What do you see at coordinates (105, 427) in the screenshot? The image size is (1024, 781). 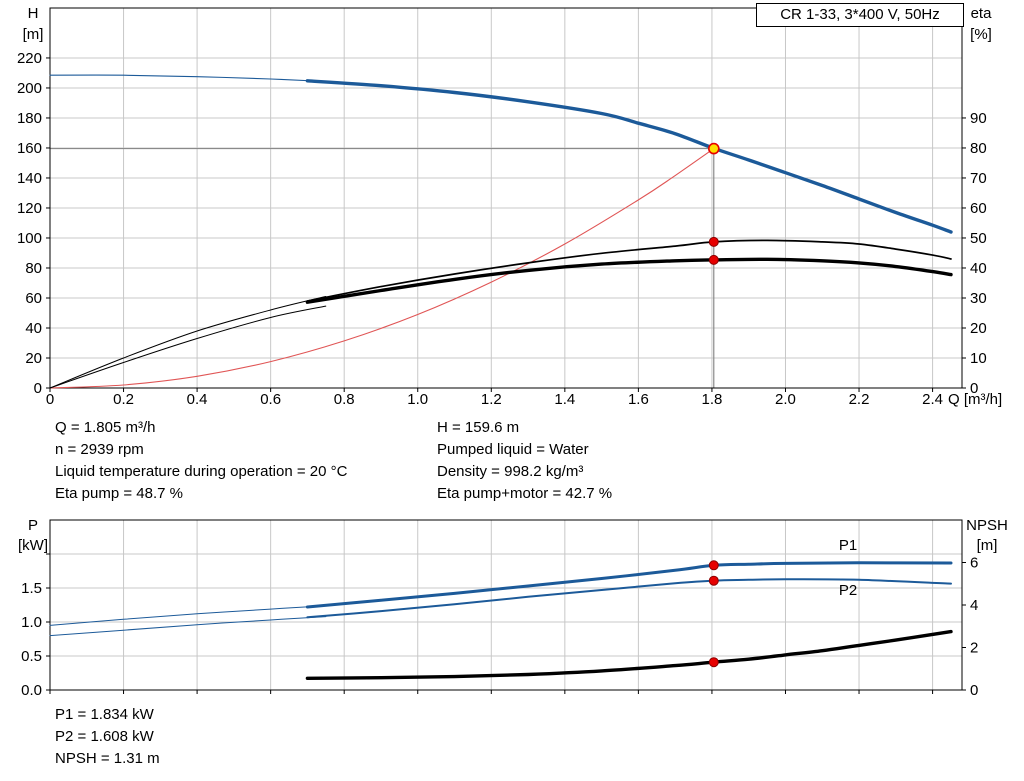 I see `flow-value: Q = 1.805 m³/h` at bounding box center [105, 427].